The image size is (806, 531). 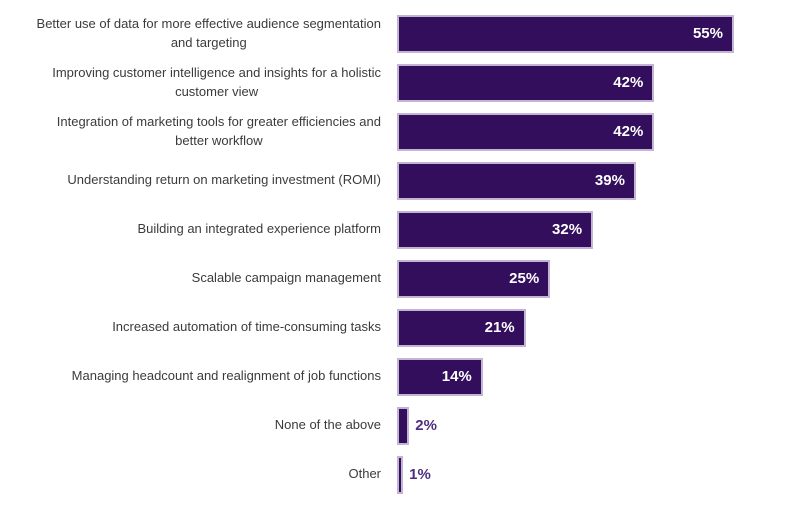 What do you see at coordinates (474, 278) in the screenshot?
I see `bar: 25%` at bounding box center [474, 278].